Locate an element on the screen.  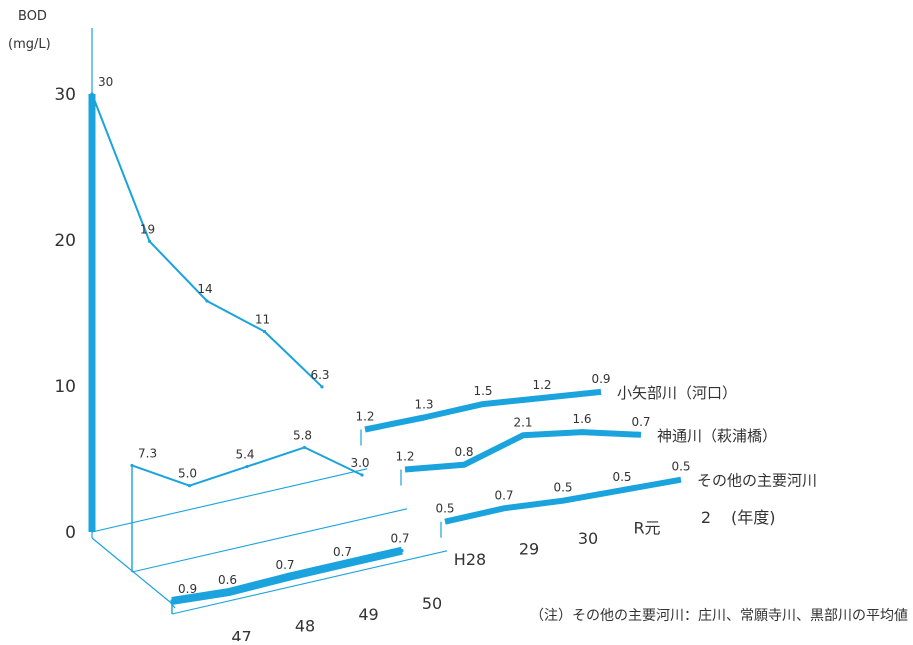
x-year-label: 29 is located at coordinates (529, 549).